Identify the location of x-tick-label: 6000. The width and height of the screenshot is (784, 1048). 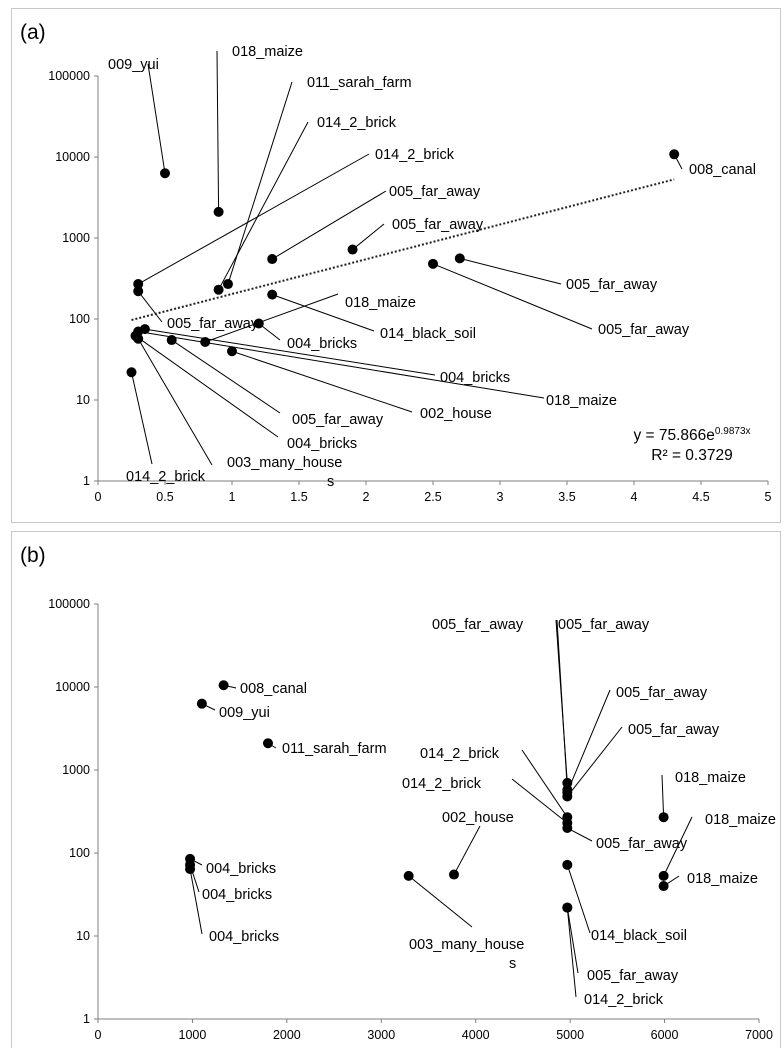
(665, 1035).